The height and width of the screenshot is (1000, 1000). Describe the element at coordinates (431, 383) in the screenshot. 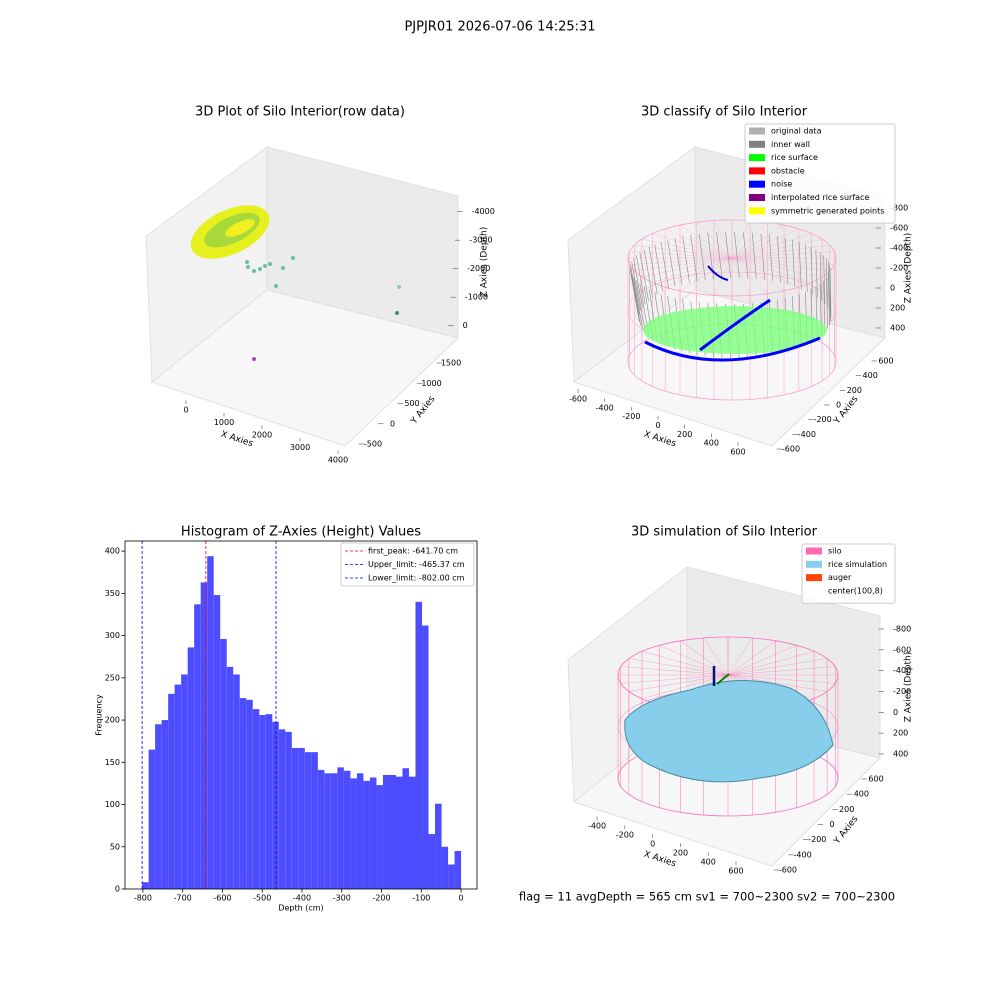

I see `y-tick-label: 1000` at that location.